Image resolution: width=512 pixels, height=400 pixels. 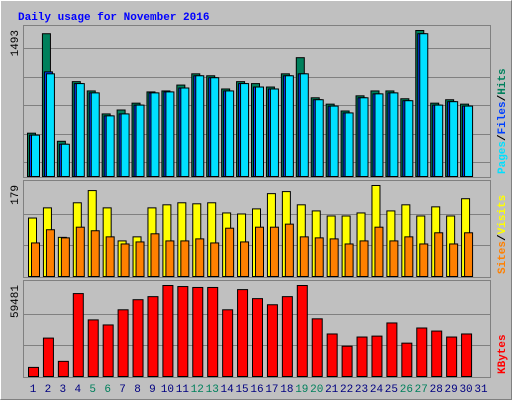 I want to click on x-tick-label: 4, so click(x=77, y=390).